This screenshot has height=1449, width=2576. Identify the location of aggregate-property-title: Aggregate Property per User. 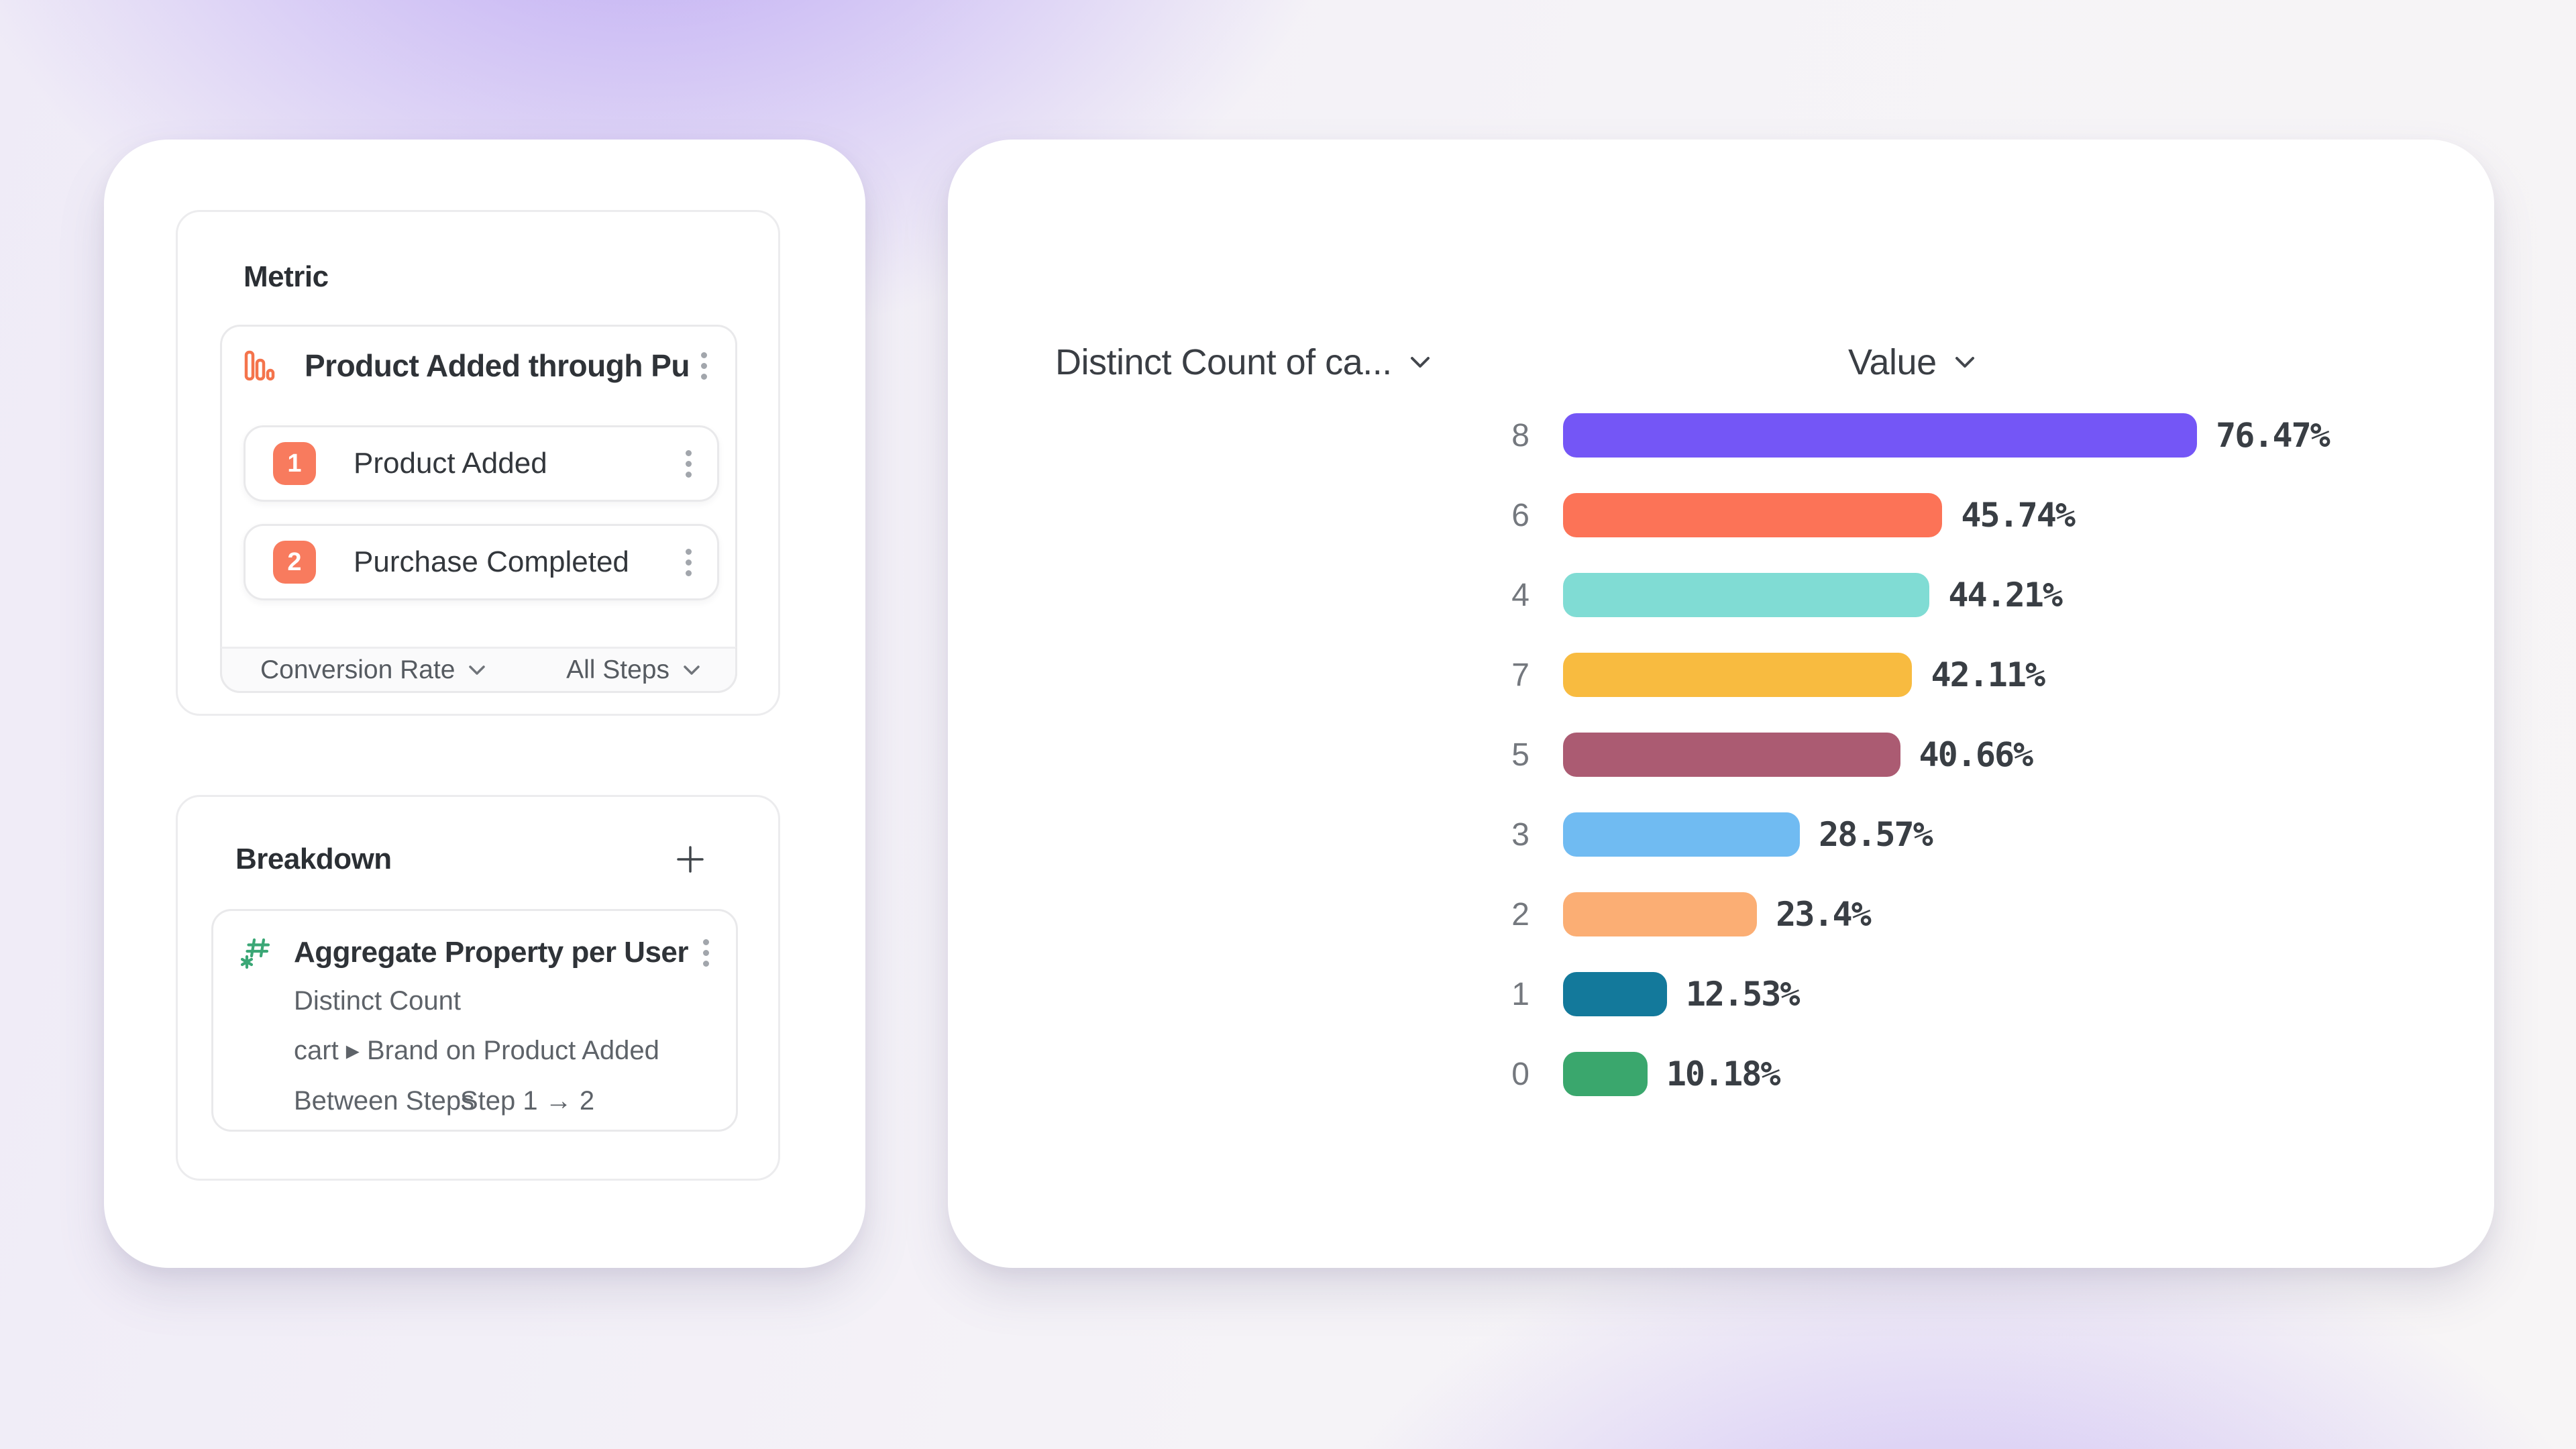
(491, 952).